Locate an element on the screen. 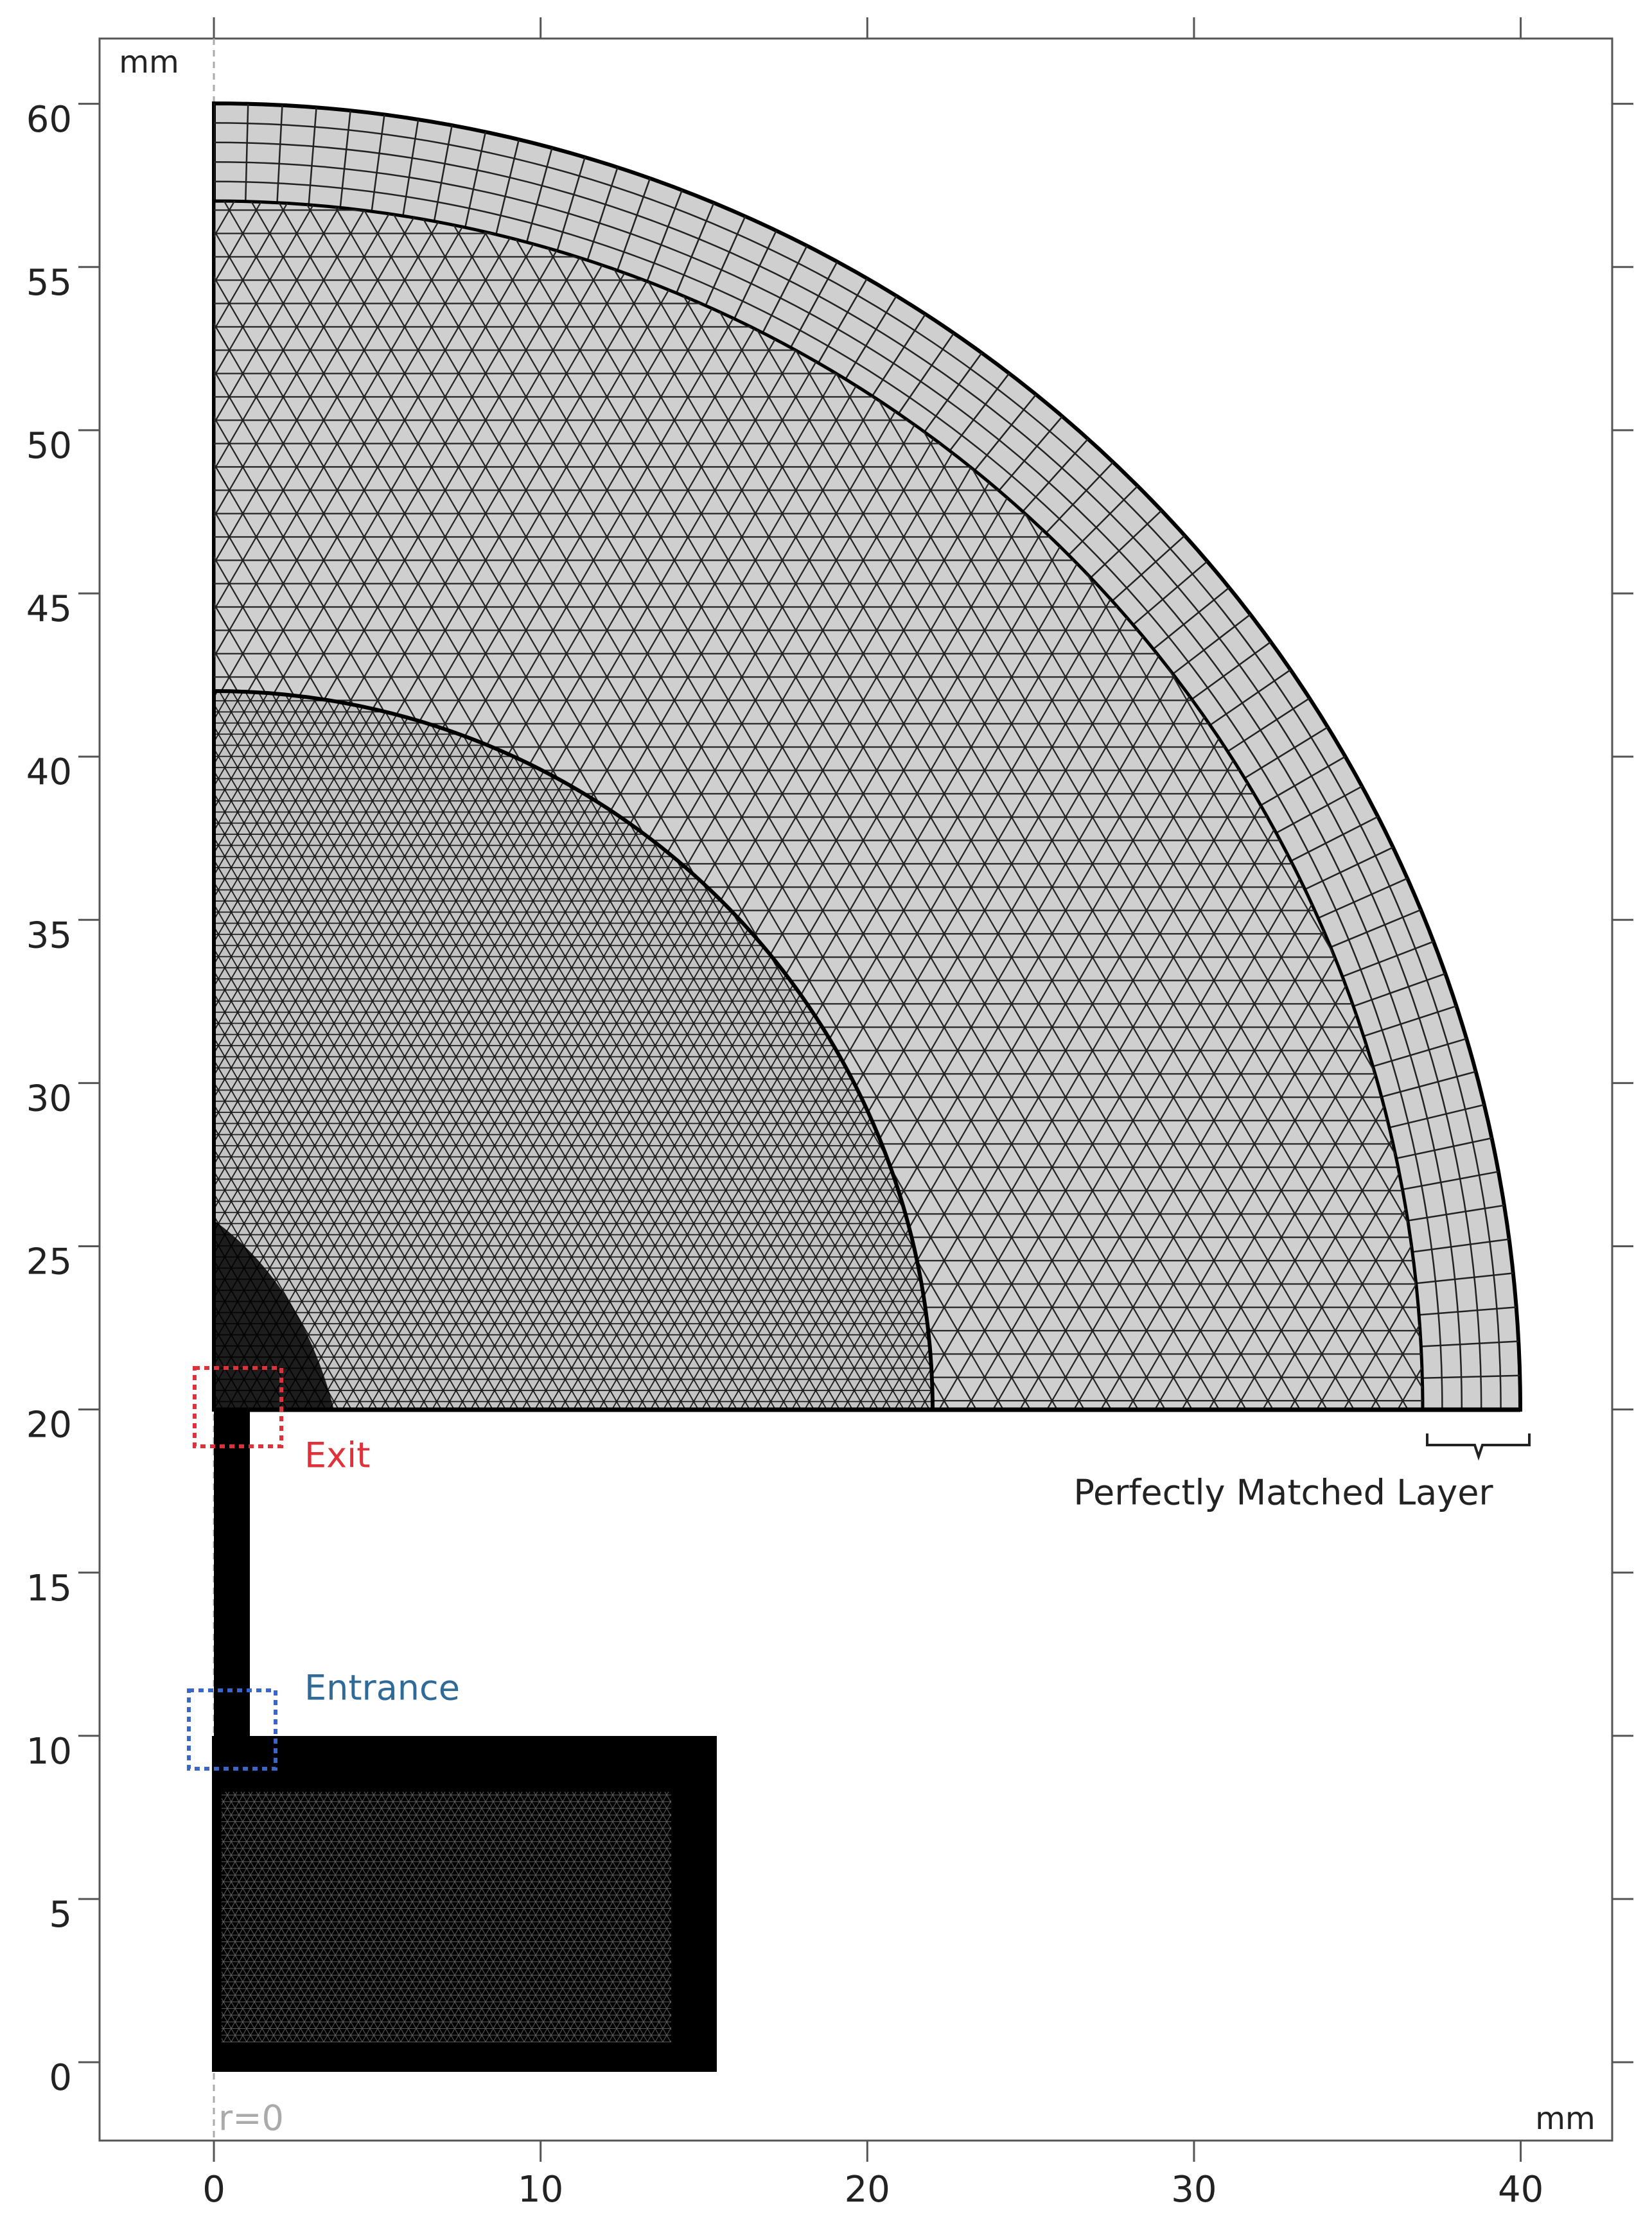  y-tick-label: 50 is located at coordinates (49, 446).